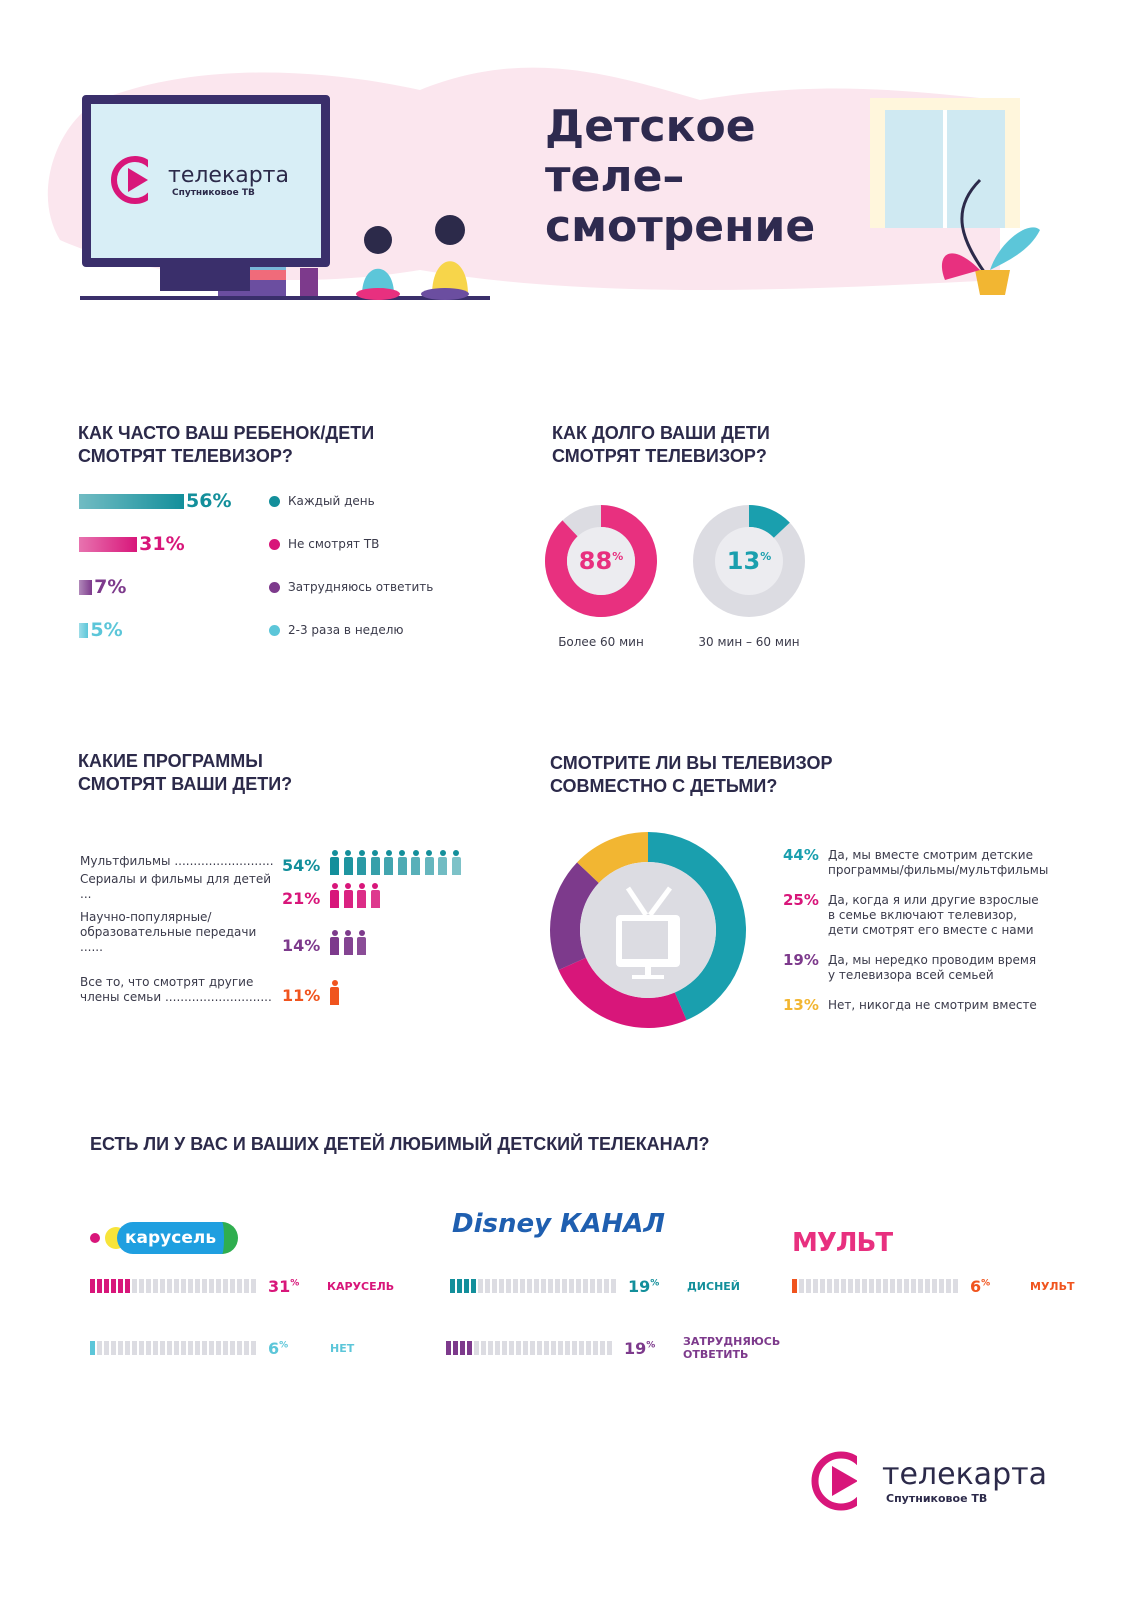 This screenshot has width=1131, height=1600. I want to click on frequency-value: 56%, so click(209, 501).